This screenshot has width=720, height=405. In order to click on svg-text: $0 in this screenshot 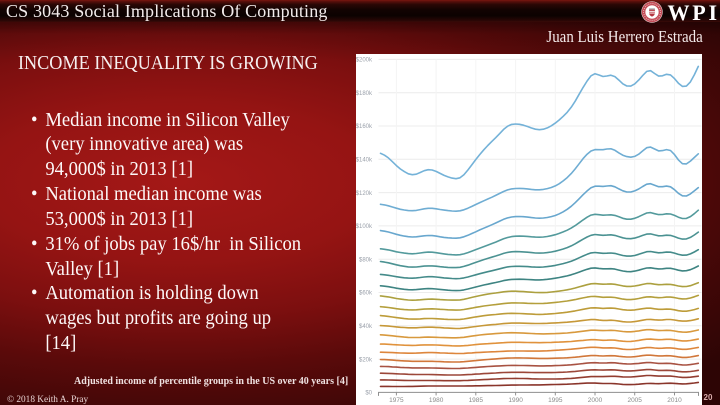, I will do `click(368, 394)`.